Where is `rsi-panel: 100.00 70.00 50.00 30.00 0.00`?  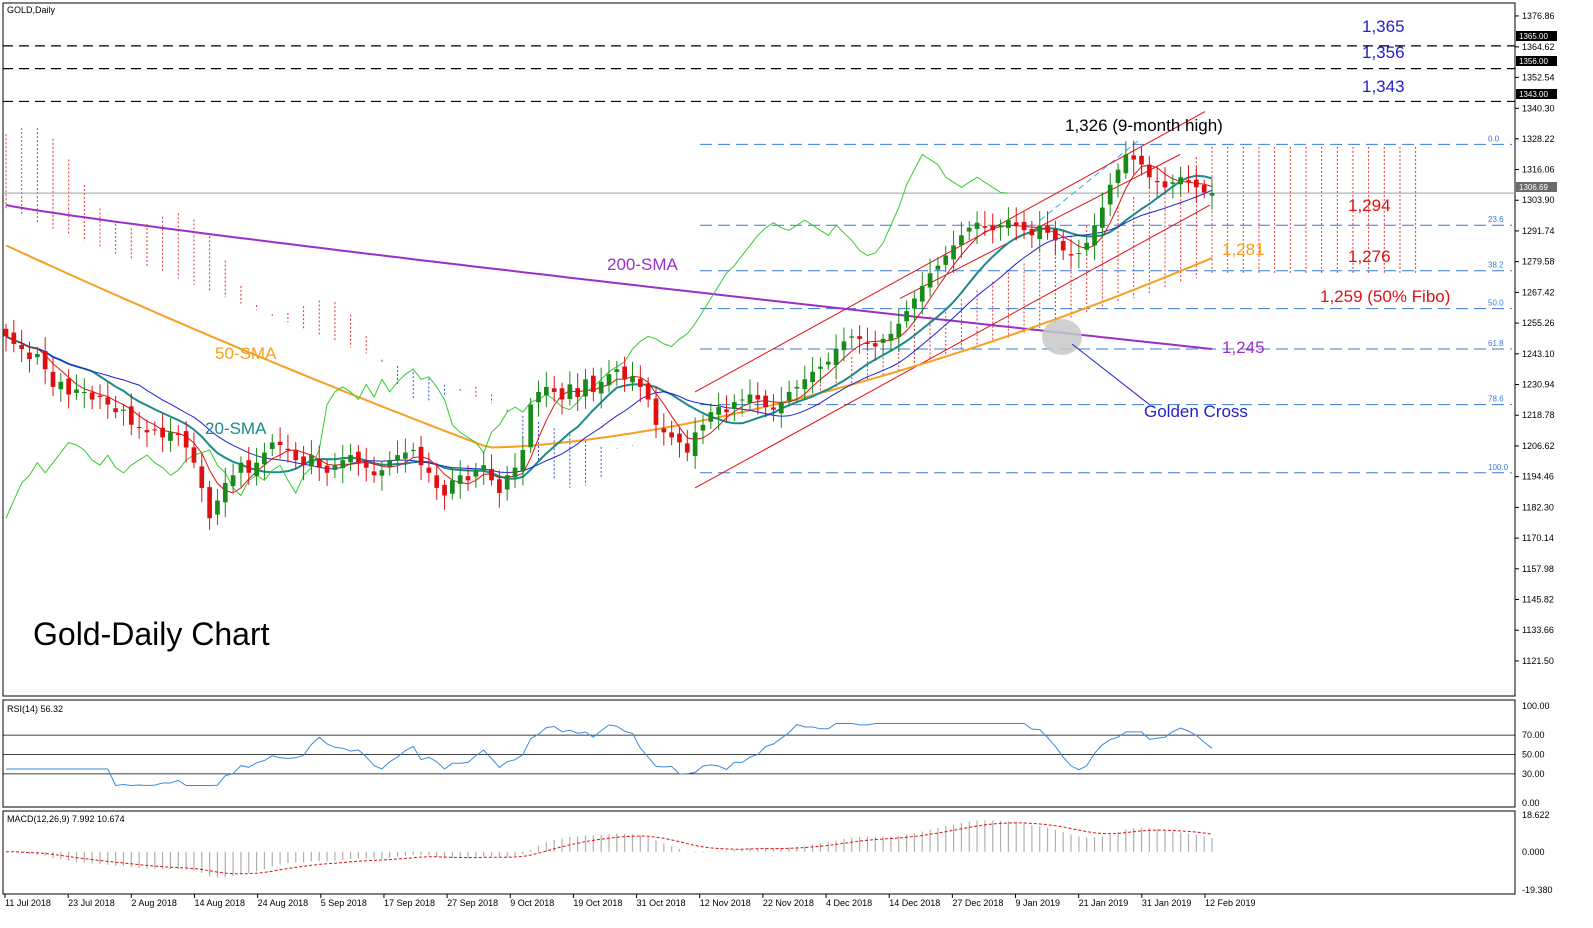
rsi-panel: 100.00 70.00 50.00 30.00 0.00 is located at coordinates (776, 754).